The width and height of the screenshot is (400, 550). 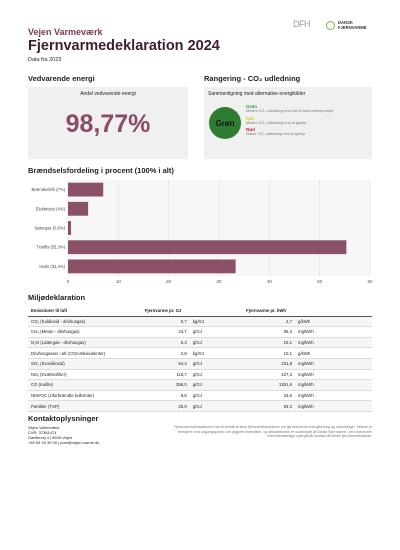 I want to click on x-tick-label: 60, so click(x=370, y=281).